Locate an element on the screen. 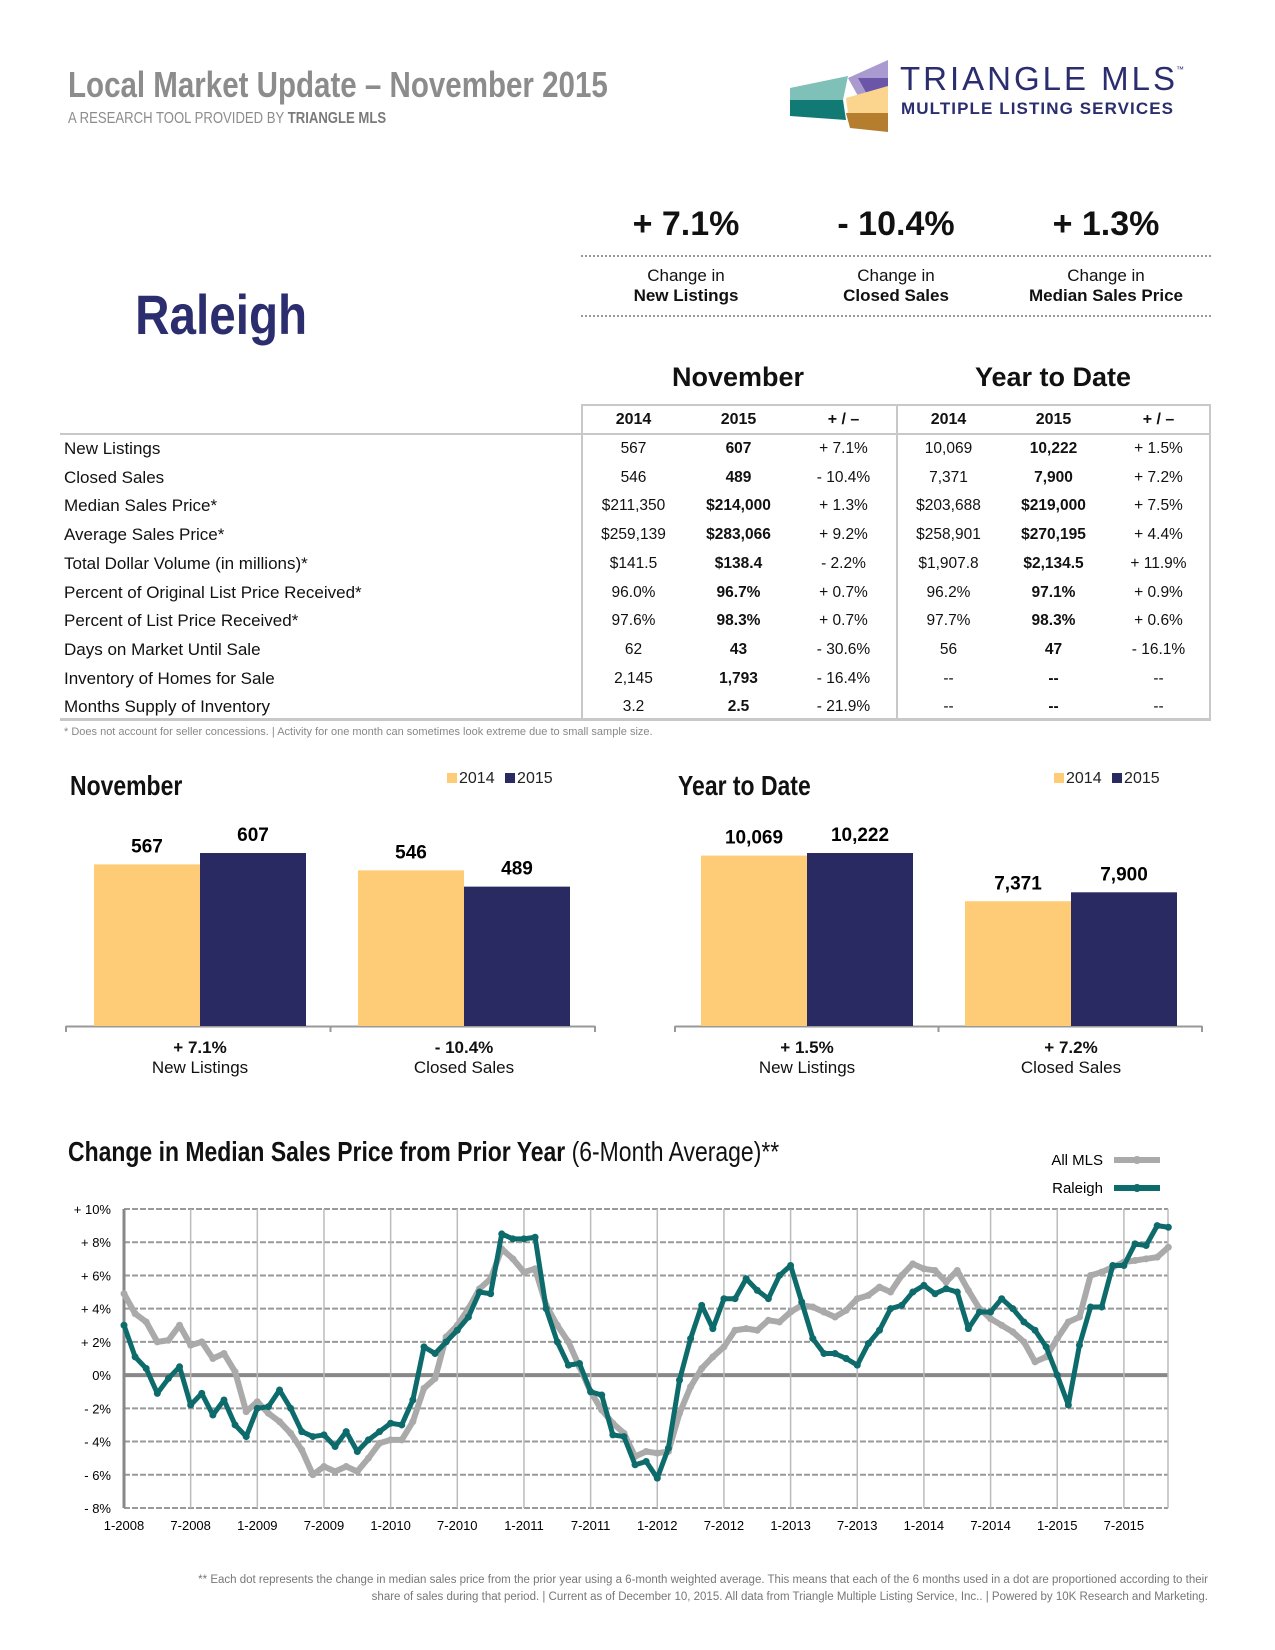 Image resolution: width=1275 pixels, height=1650 pixels. x-tick-label: 1-2012 is located at coordinates (657, 1525).